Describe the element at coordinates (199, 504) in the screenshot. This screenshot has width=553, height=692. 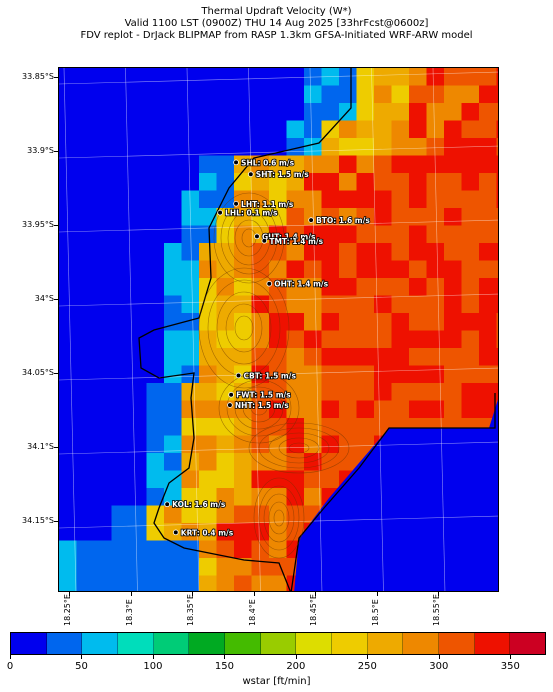
I see `station-label-kol: KOL: 1.6 m/s` at that location.